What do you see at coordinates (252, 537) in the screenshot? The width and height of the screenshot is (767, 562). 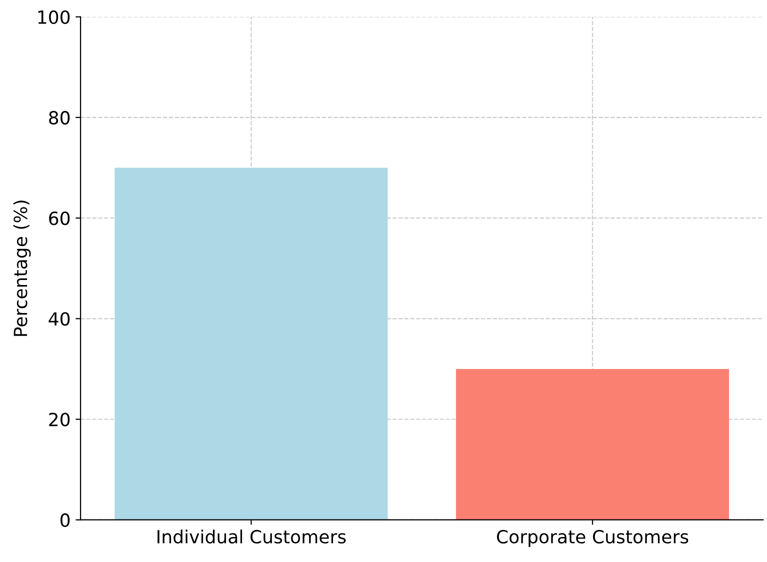 I see `x-tick-label: Individual Customers` at bounding box center [252, 537].